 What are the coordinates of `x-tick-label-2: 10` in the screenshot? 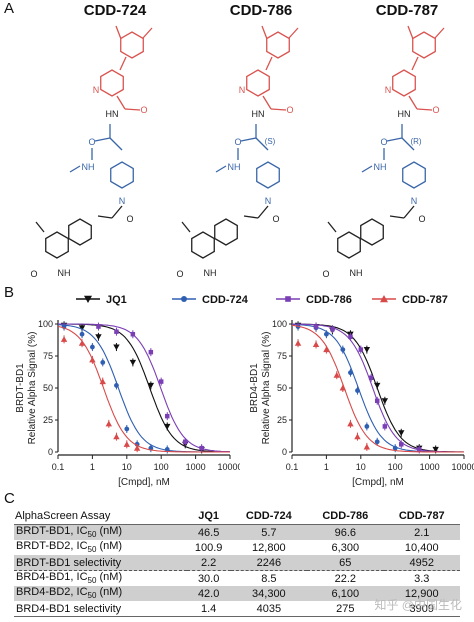 It's located at (361, 467).